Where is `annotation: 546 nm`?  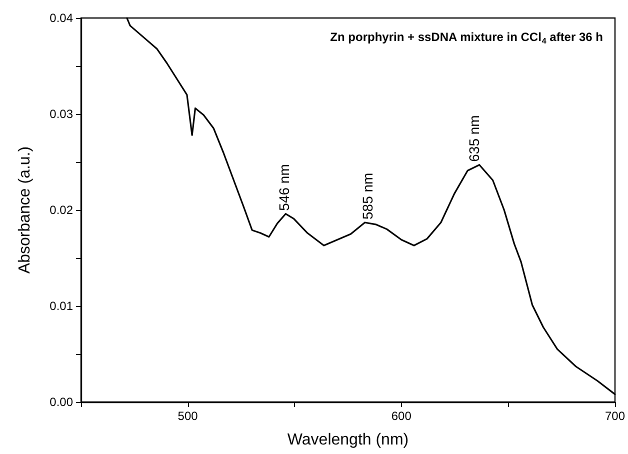 annotation: 546 nm is located at coordinates (284, 187).